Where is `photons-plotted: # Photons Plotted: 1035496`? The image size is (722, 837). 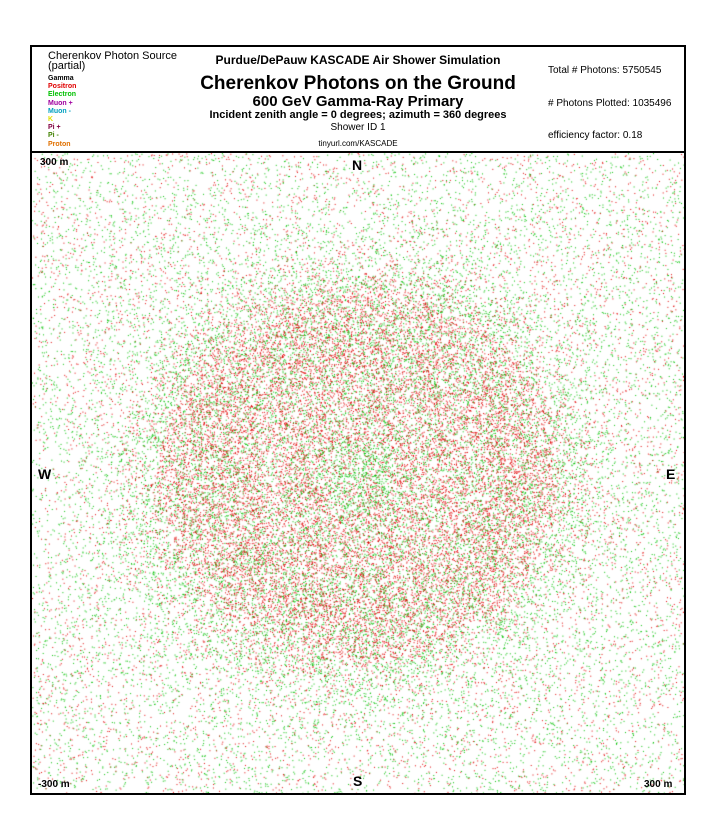 photons-plotted: # Photons Plotted: 1035496 is located at coordinates (610, 103).